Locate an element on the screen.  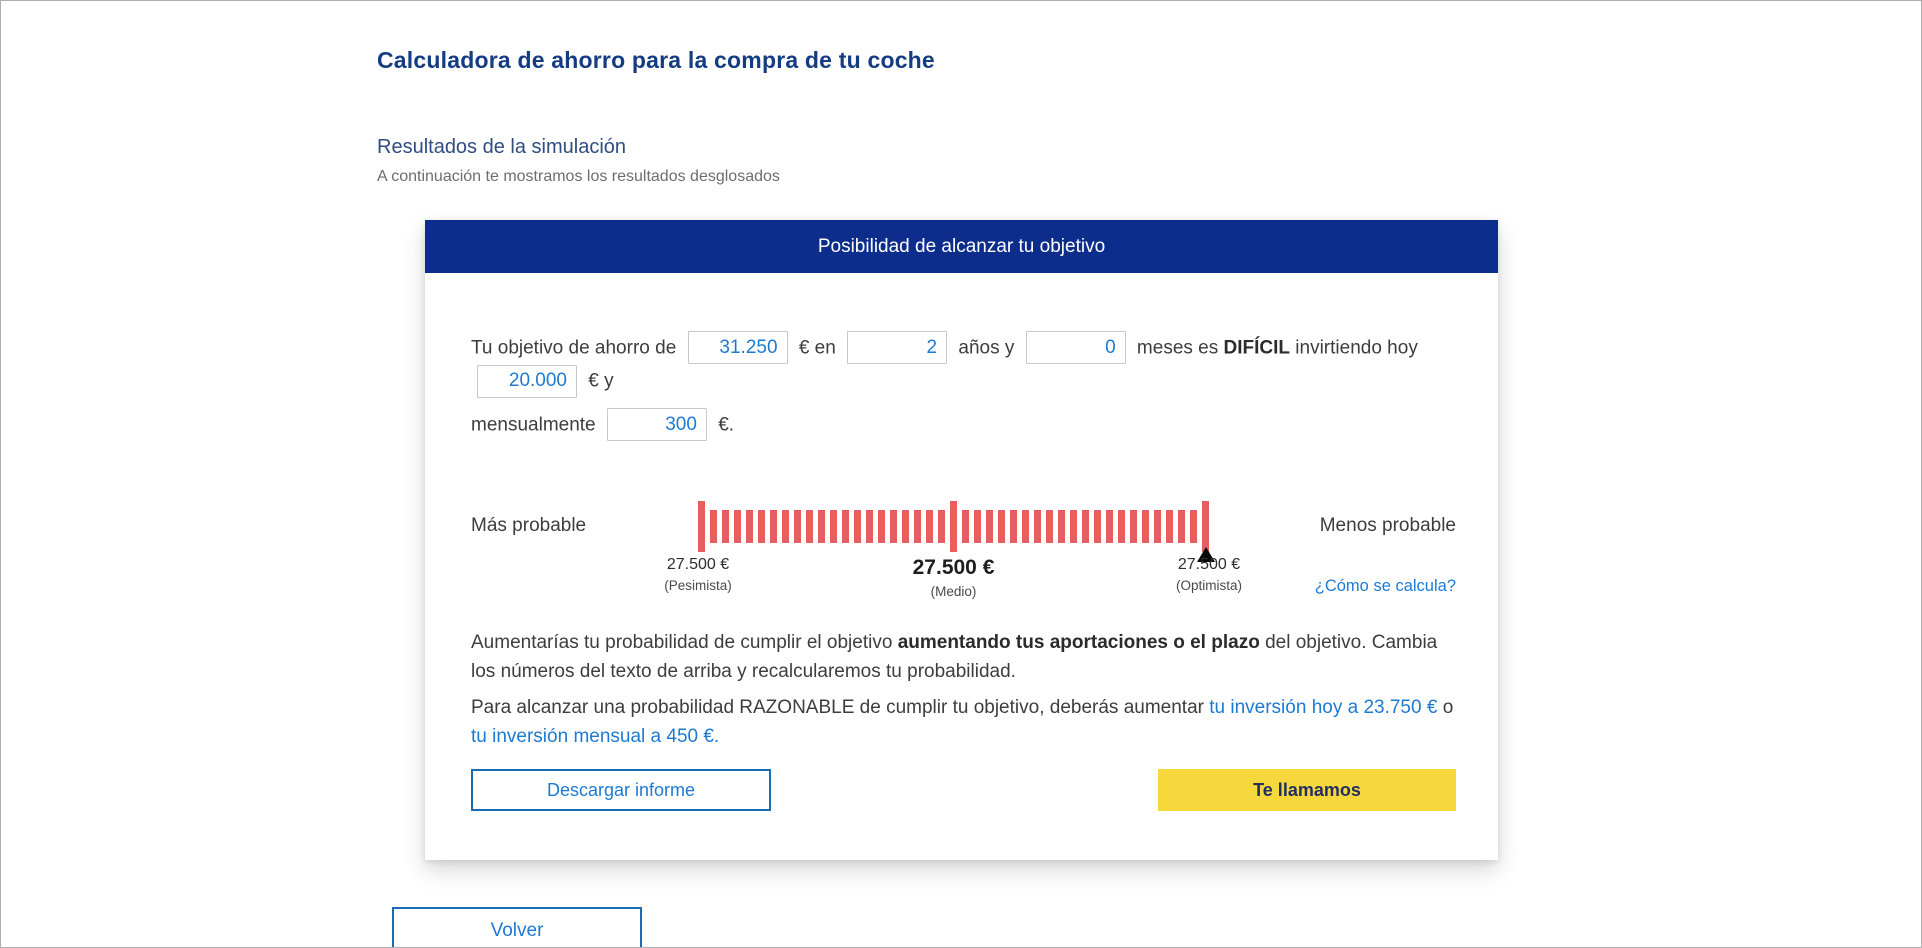
increase-today-investment-link: tu inversión hoy a 23.750 € is located at coordinates (1323, 708).